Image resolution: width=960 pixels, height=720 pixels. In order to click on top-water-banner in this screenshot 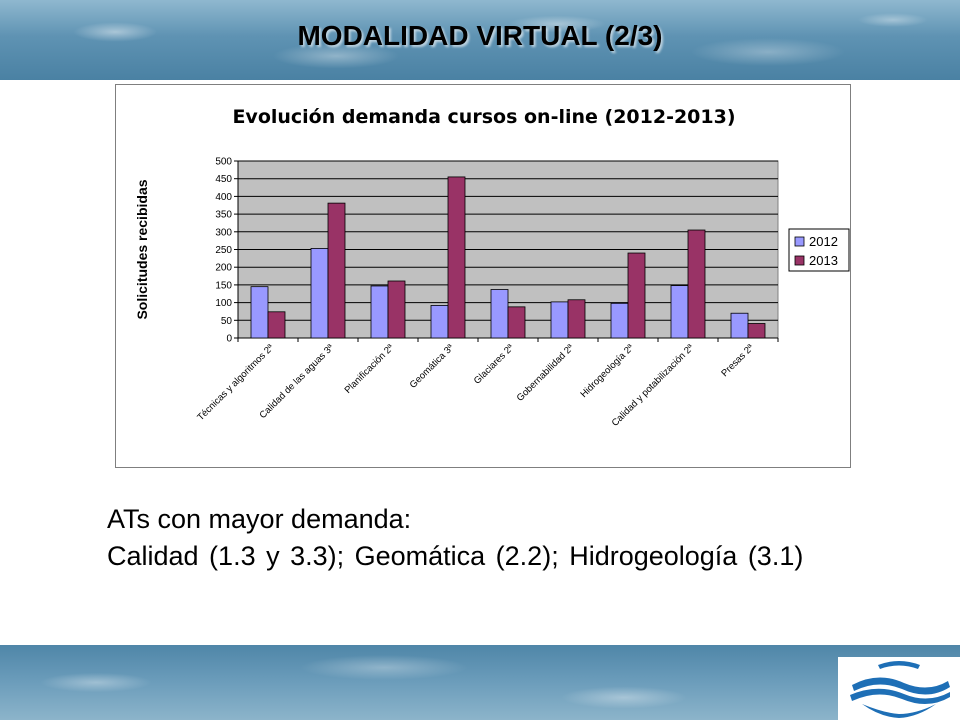, I will do `click(480, 40)`.